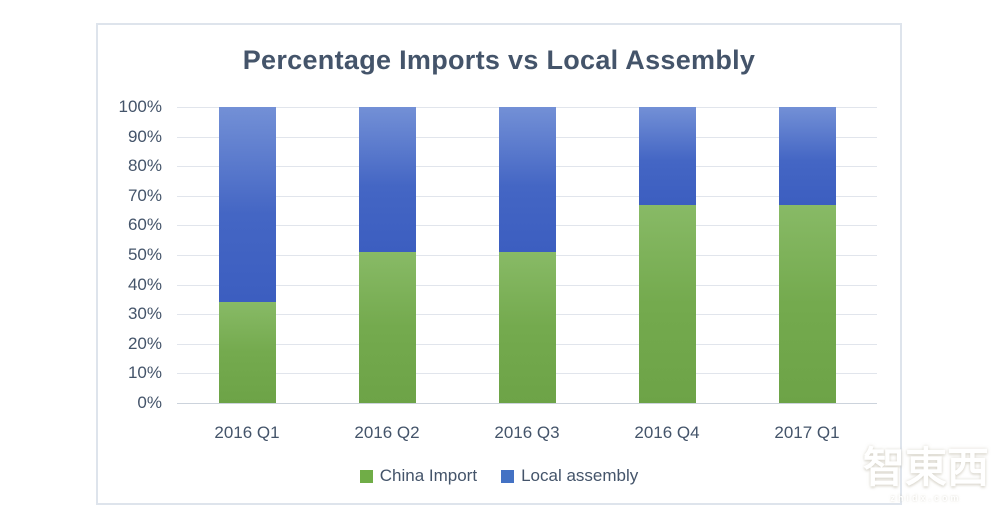 The width and height of the screenshot is (1000, 529). I want to click on bar-2017-q1, so click(807, 255).